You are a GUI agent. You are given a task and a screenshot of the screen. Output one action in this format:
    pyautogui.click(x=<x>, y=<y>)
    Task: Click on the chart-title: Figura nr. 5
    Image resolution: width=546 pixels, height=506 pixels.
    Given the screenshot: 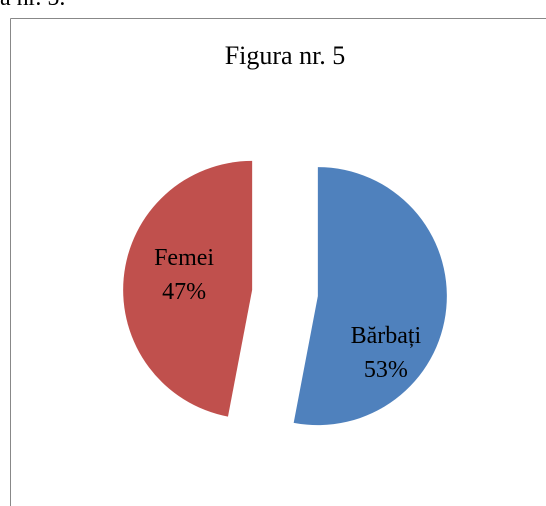 What is the action you would take?
    pyautogui.click(x=285, y=55)
    